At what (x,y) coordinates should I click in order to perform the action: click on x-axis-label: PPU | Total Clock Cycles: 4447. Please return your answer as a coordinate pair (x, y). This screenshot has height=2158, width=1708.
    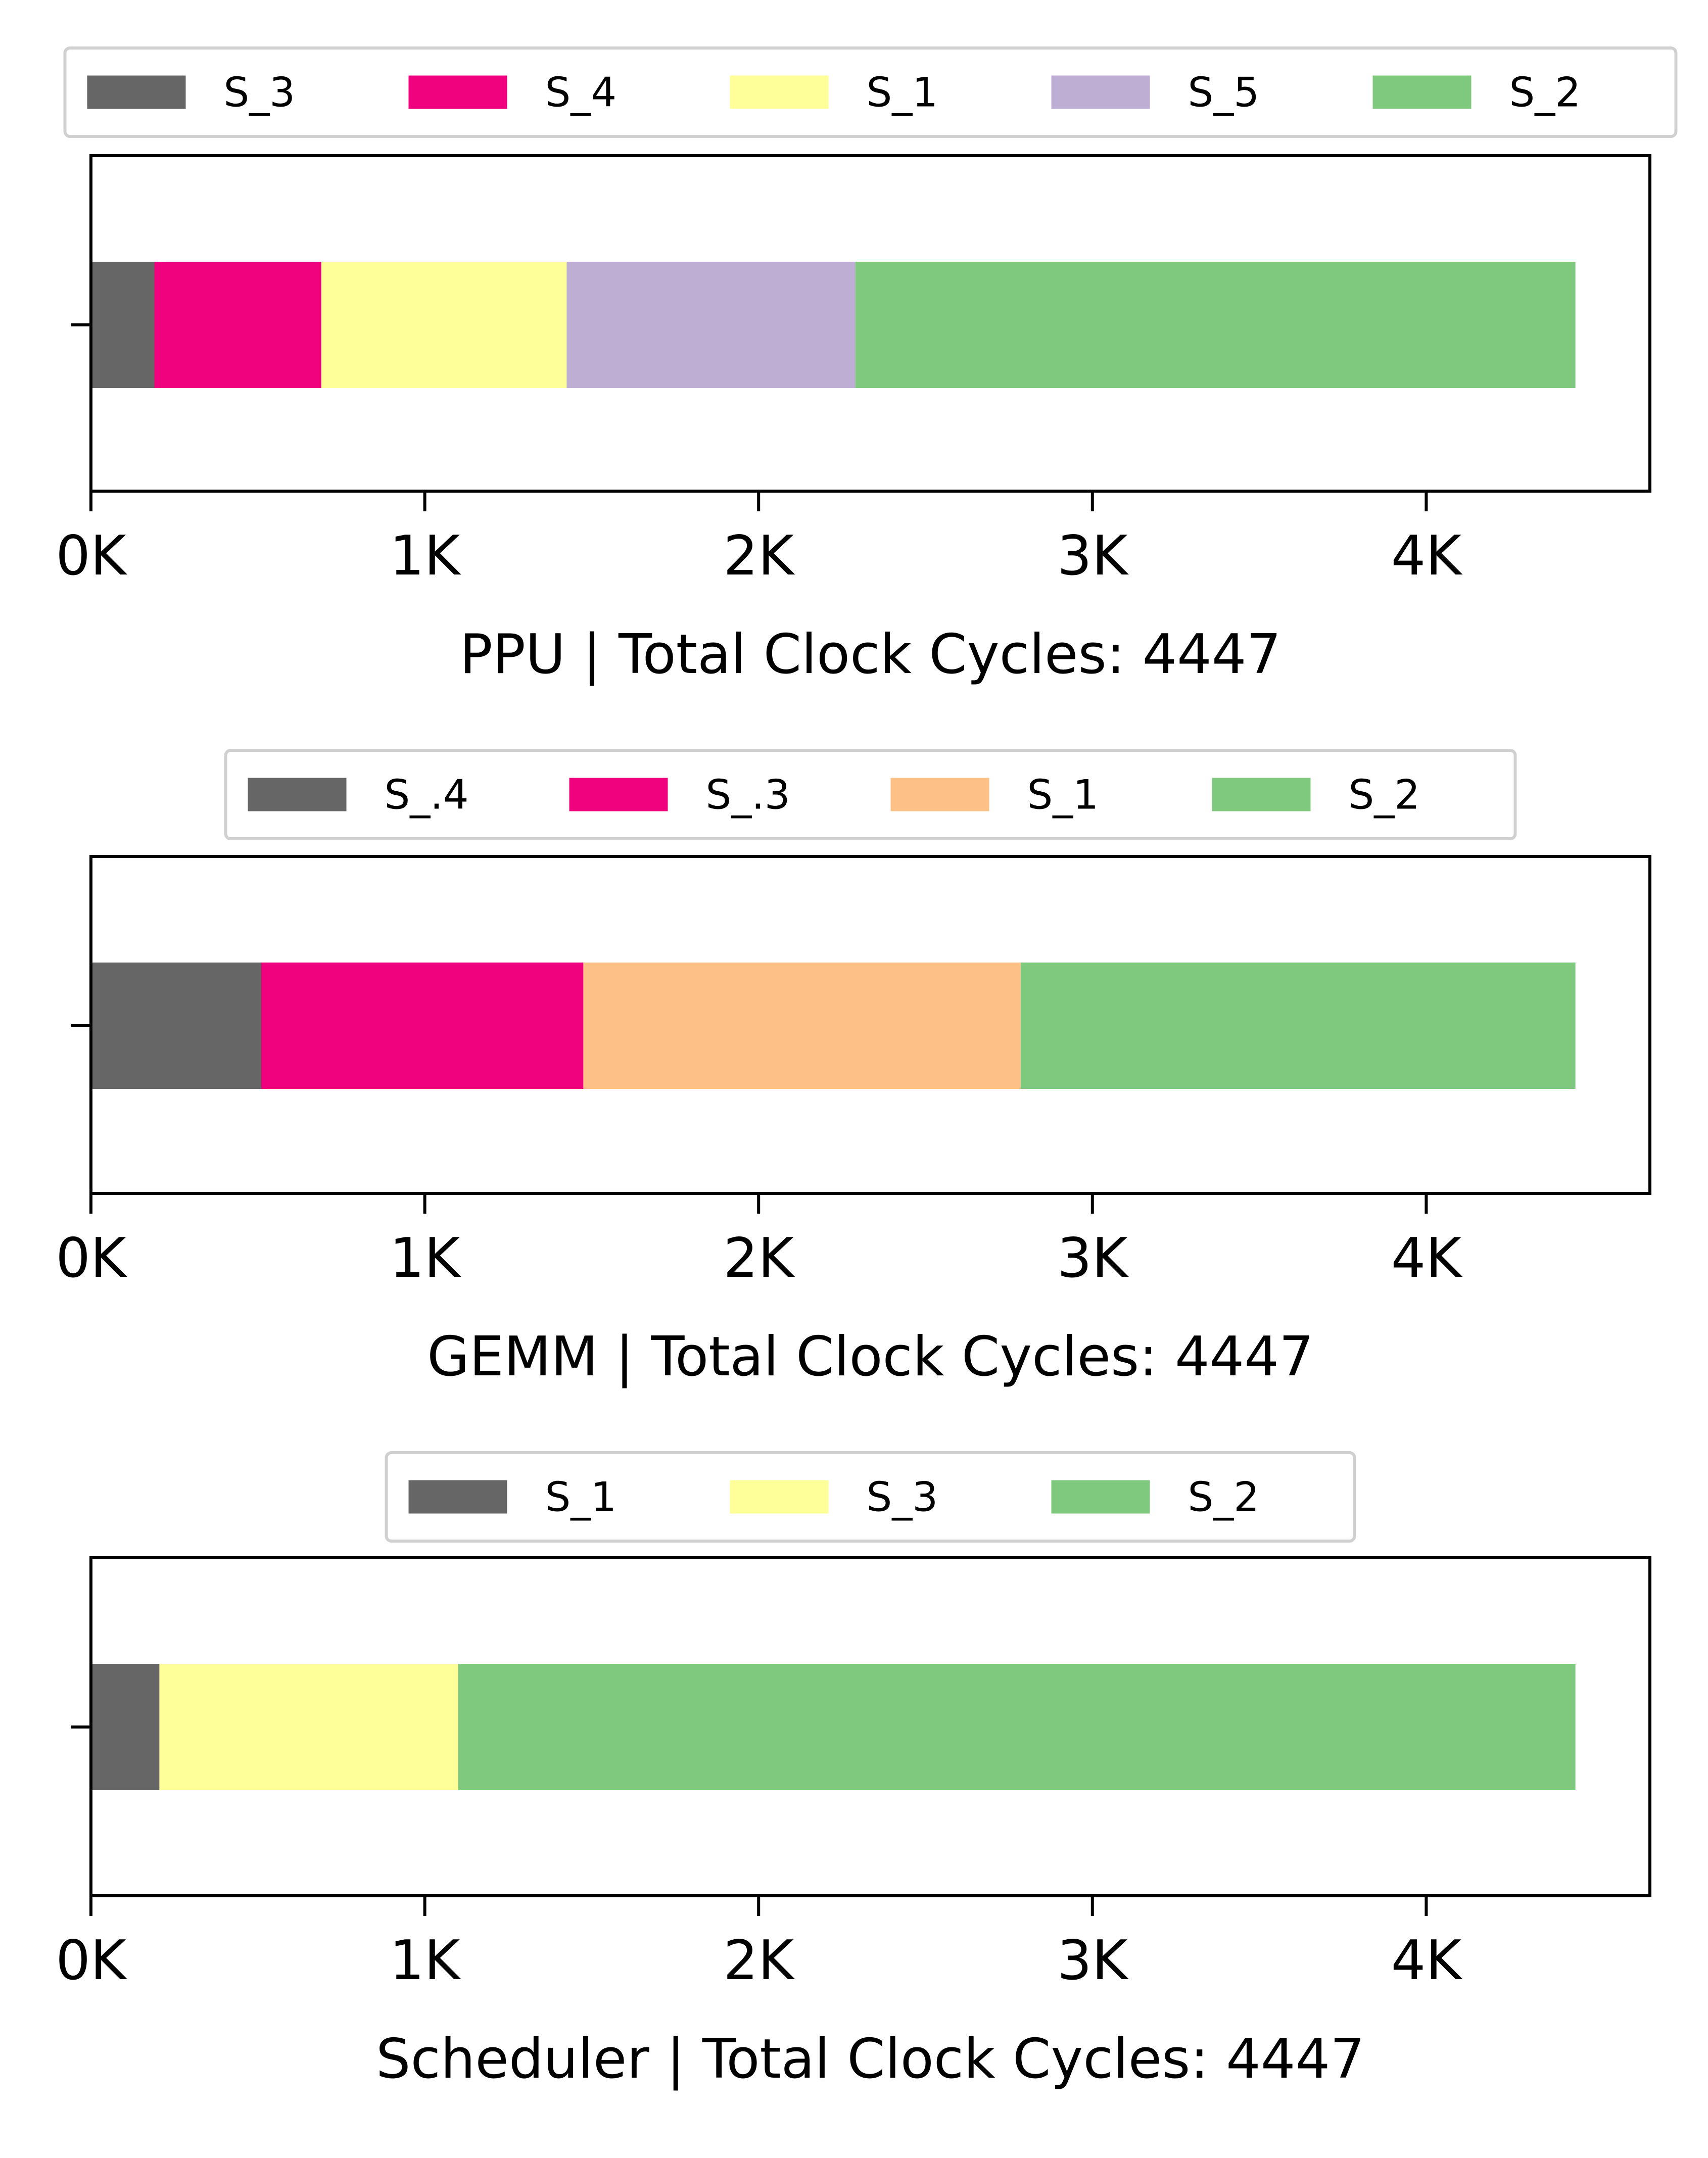
    Looking at the image, I should click on (871, 654).